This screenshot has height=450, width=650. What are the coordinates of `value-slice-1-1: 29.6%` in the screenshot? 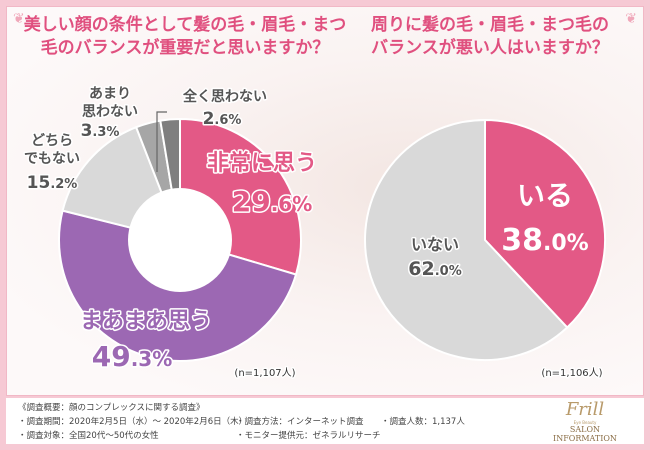 It's located at (272, 201).